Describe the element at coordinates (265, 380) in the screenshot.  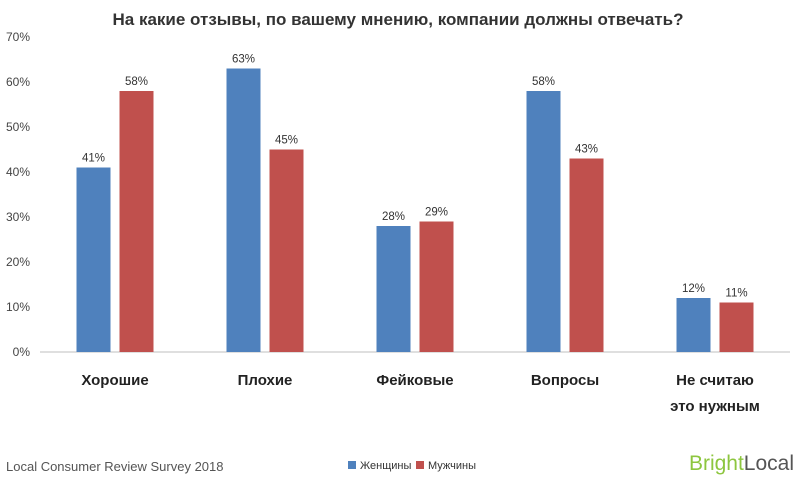
I see `category-label: Плохие` at that location.